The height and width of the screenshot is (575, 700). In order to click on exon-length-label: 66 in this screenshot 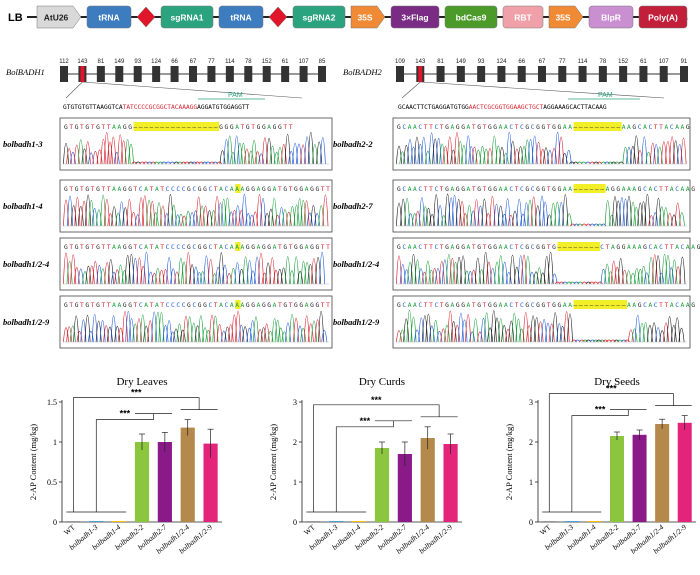, I will do `click(521, 62)`.